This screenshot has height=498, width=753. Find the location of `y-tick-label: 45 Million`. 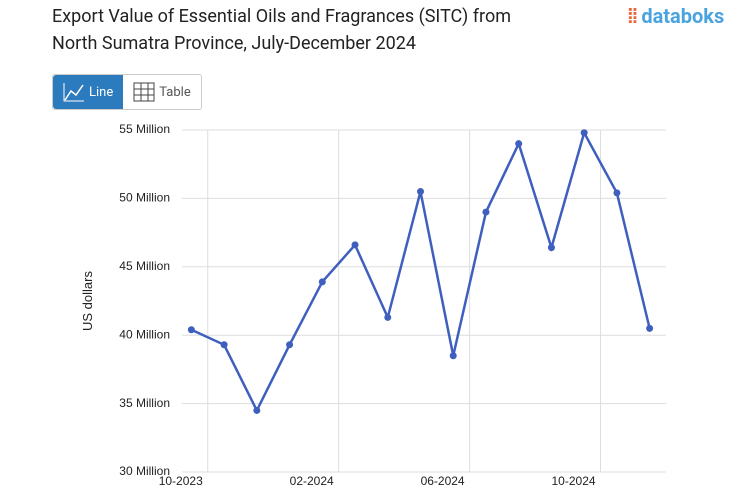

y-tick-label: 45 Million is located at coordinates (144, 266).